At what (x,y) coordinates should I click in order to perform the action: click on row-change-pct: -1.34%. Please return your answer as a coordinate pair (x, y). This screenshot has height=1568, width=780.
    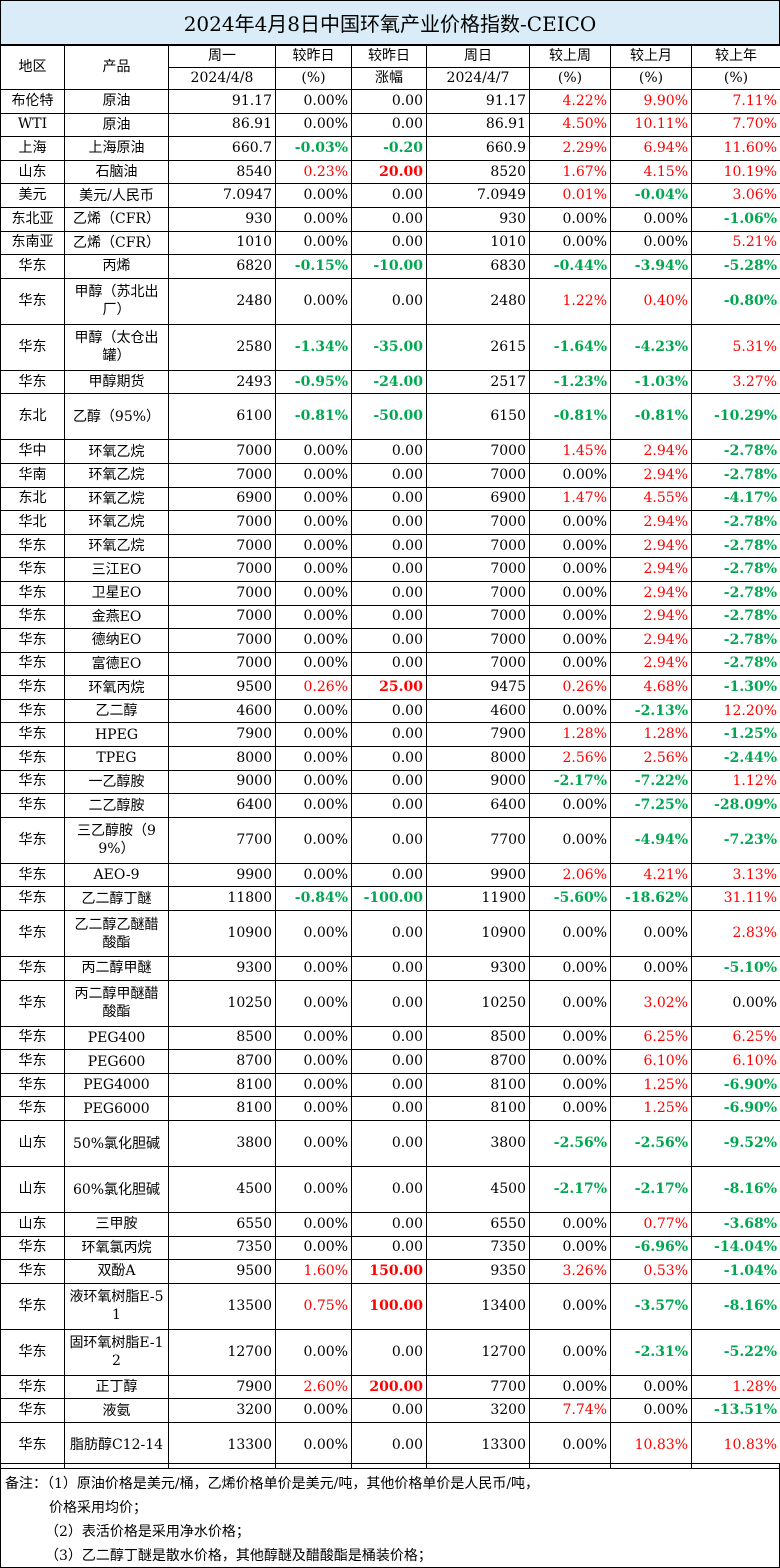
    Looking at the image, I should click on (313, 347).